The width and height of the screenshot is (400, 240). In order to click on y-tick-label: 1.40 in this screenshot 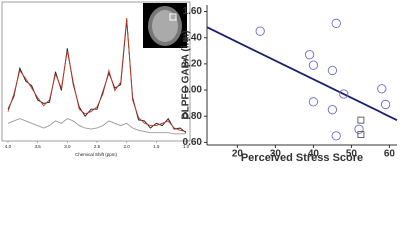, I will do `click(193, 37)`.